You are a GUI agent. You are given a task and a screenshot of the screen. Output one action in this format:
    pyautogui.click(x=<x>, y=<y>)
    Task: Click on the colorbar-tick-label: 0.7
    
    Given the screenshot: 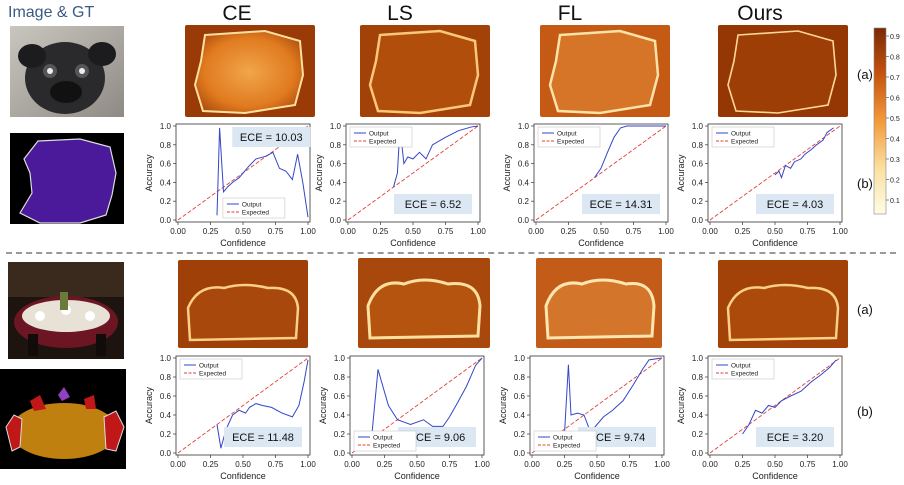 What is the action you would take?
    pyautogui.click(x=895, y=78)
    